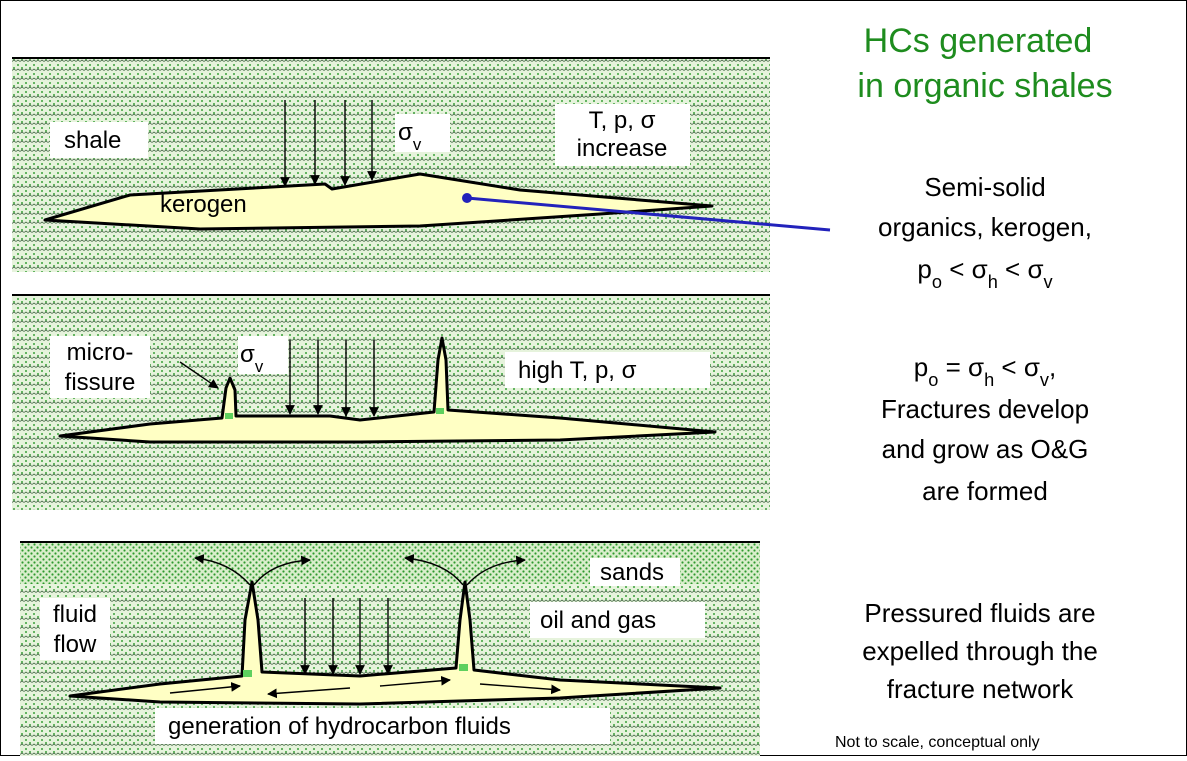 Image resolution: width=1187 pixels, height=761 pixels. Describe the element at coordinates (937, 742) in the screenshot. I see `footnote: Not to scale, conceptual only` at that location.